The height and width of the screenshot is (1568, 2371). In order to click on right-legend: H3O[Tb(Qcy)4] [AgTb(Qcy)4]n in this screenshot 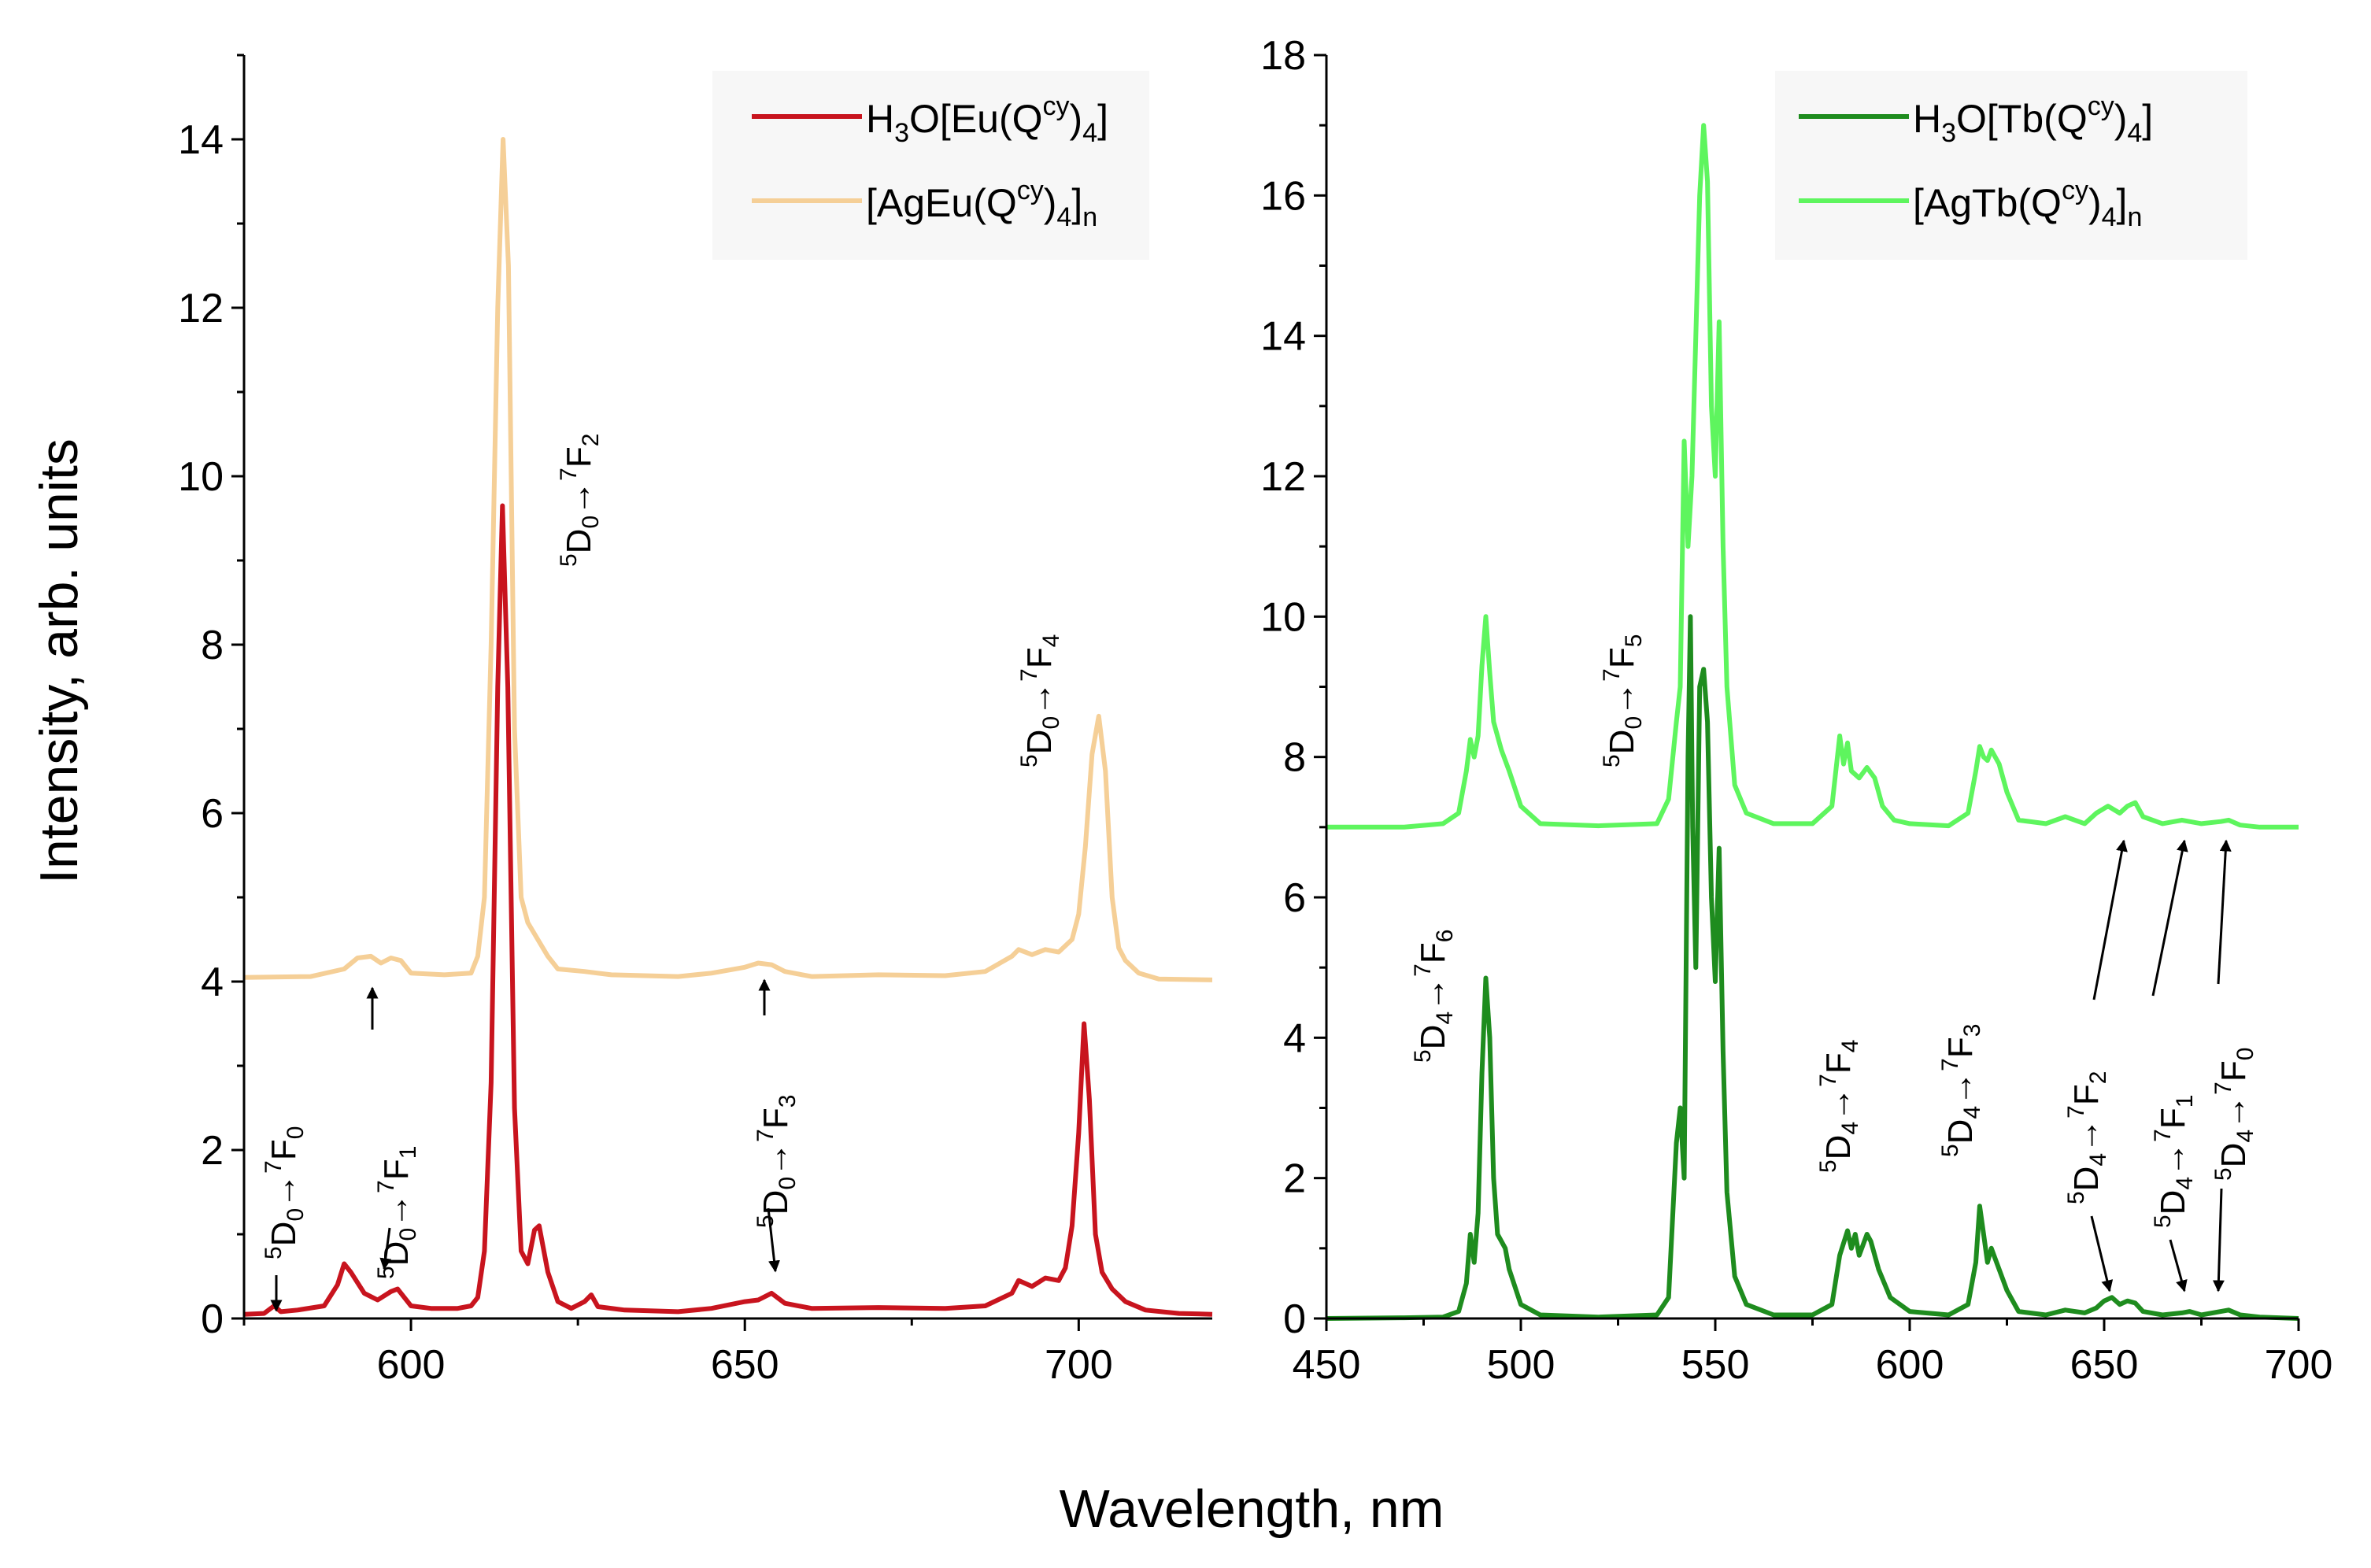, I will do `click(2011, 165)`.